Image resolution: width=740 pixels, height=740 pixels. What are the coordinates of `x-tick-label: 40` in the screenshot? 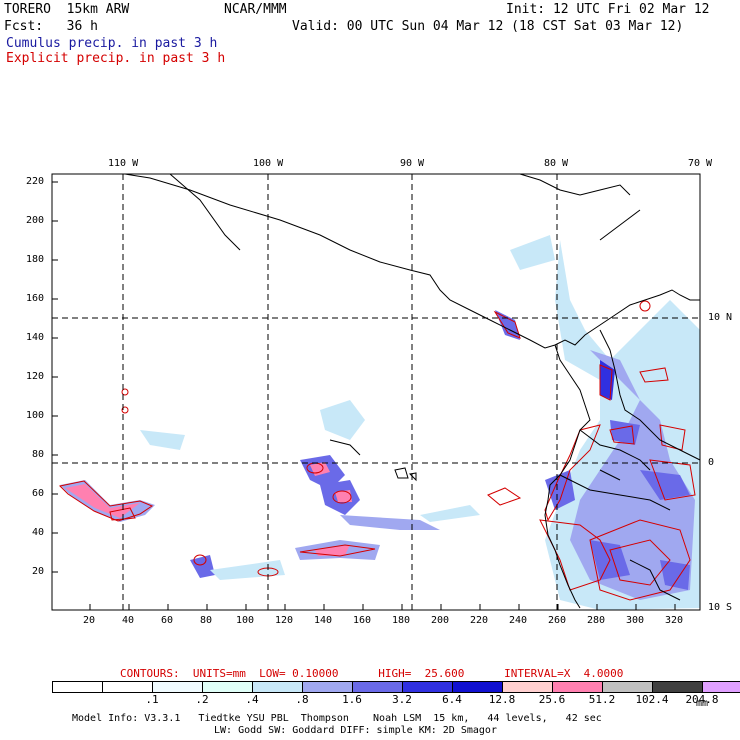 It's located at (128, 620).